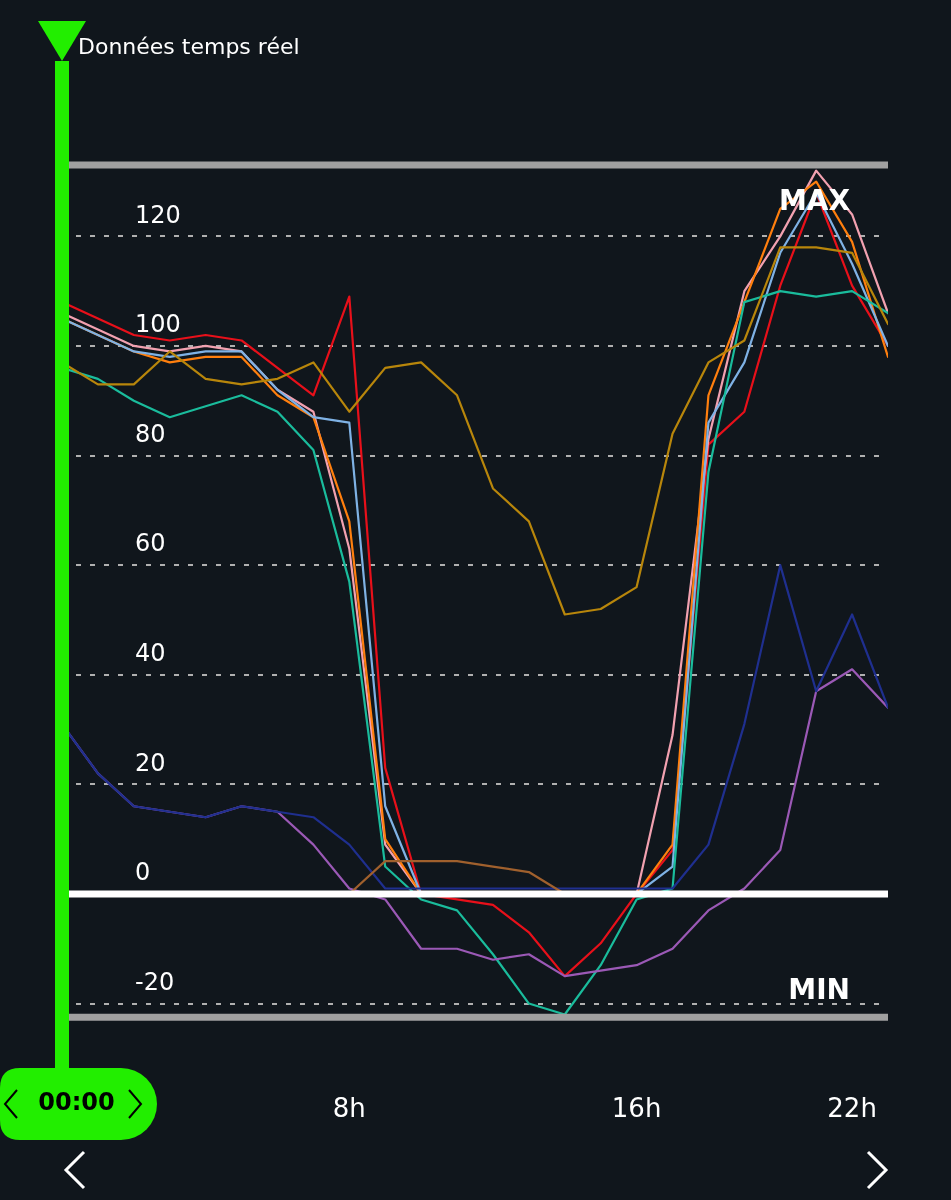 This screenshot has width=951, height=1200. What do you see at coordinates (349, 1108) in the screenshot?
I see `x-tick-label: 8h` at bounding box center [349, 1108].